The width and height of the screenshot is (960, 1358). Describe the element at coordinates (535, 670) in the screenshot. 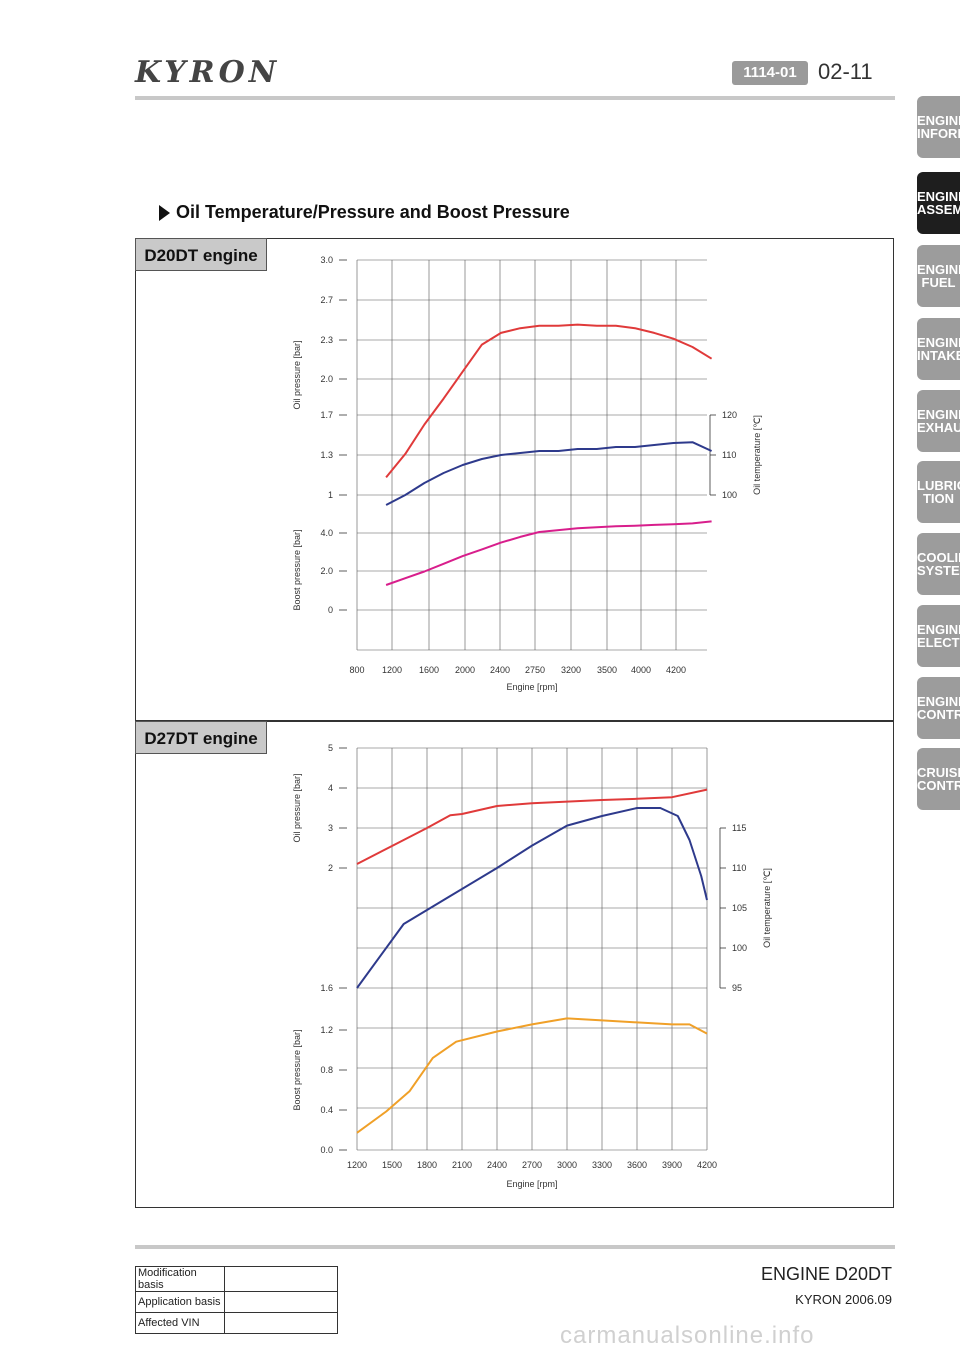

I see `x-tick-label: 2750` at that location.